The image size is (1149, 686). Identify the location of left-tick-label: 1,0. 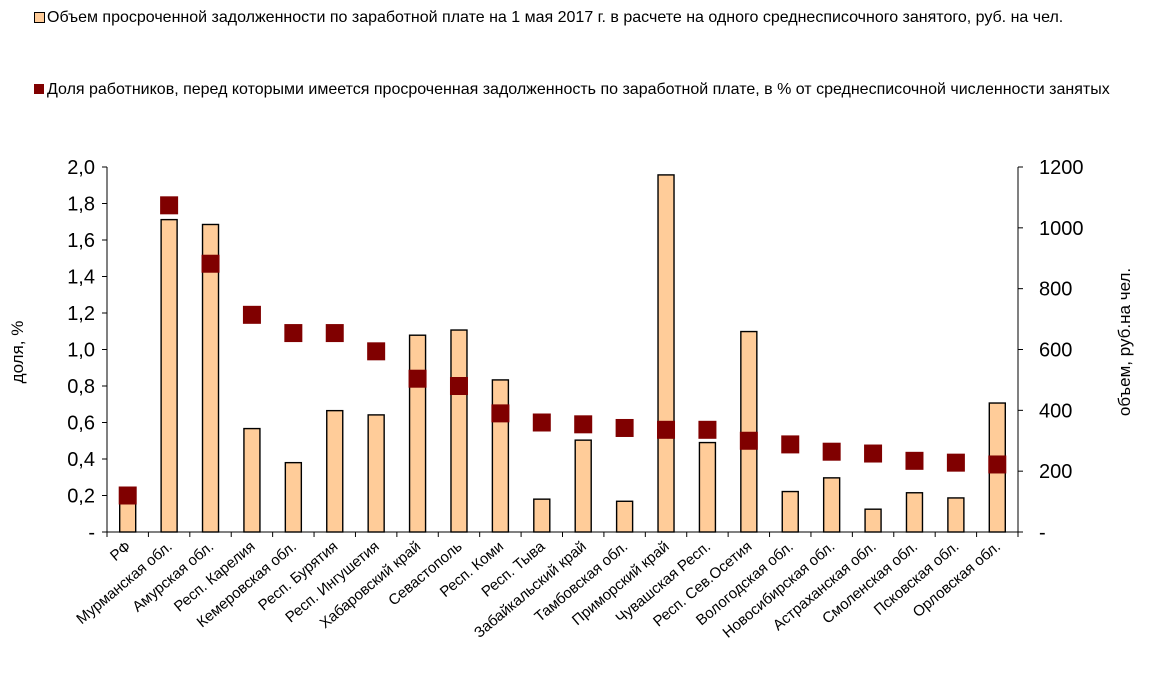
(81, 351).